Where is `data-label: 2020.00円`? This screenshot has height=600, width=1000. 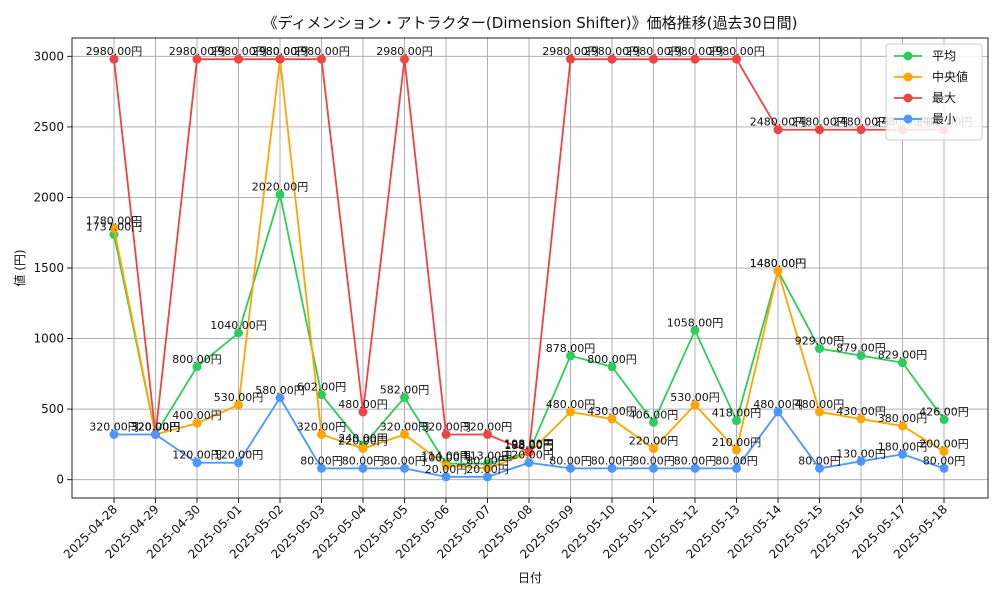
data-label: 2020.00円 is located at coordinates (280, 187).